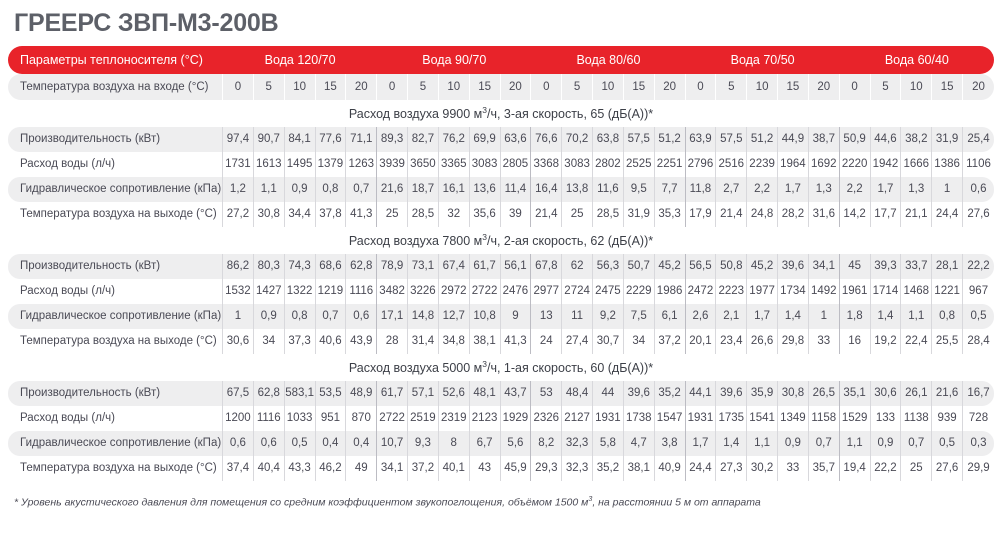  Describe the element at coordinates (608, 139) in the screenshot. I see `data-cell: 63,8` at that location.